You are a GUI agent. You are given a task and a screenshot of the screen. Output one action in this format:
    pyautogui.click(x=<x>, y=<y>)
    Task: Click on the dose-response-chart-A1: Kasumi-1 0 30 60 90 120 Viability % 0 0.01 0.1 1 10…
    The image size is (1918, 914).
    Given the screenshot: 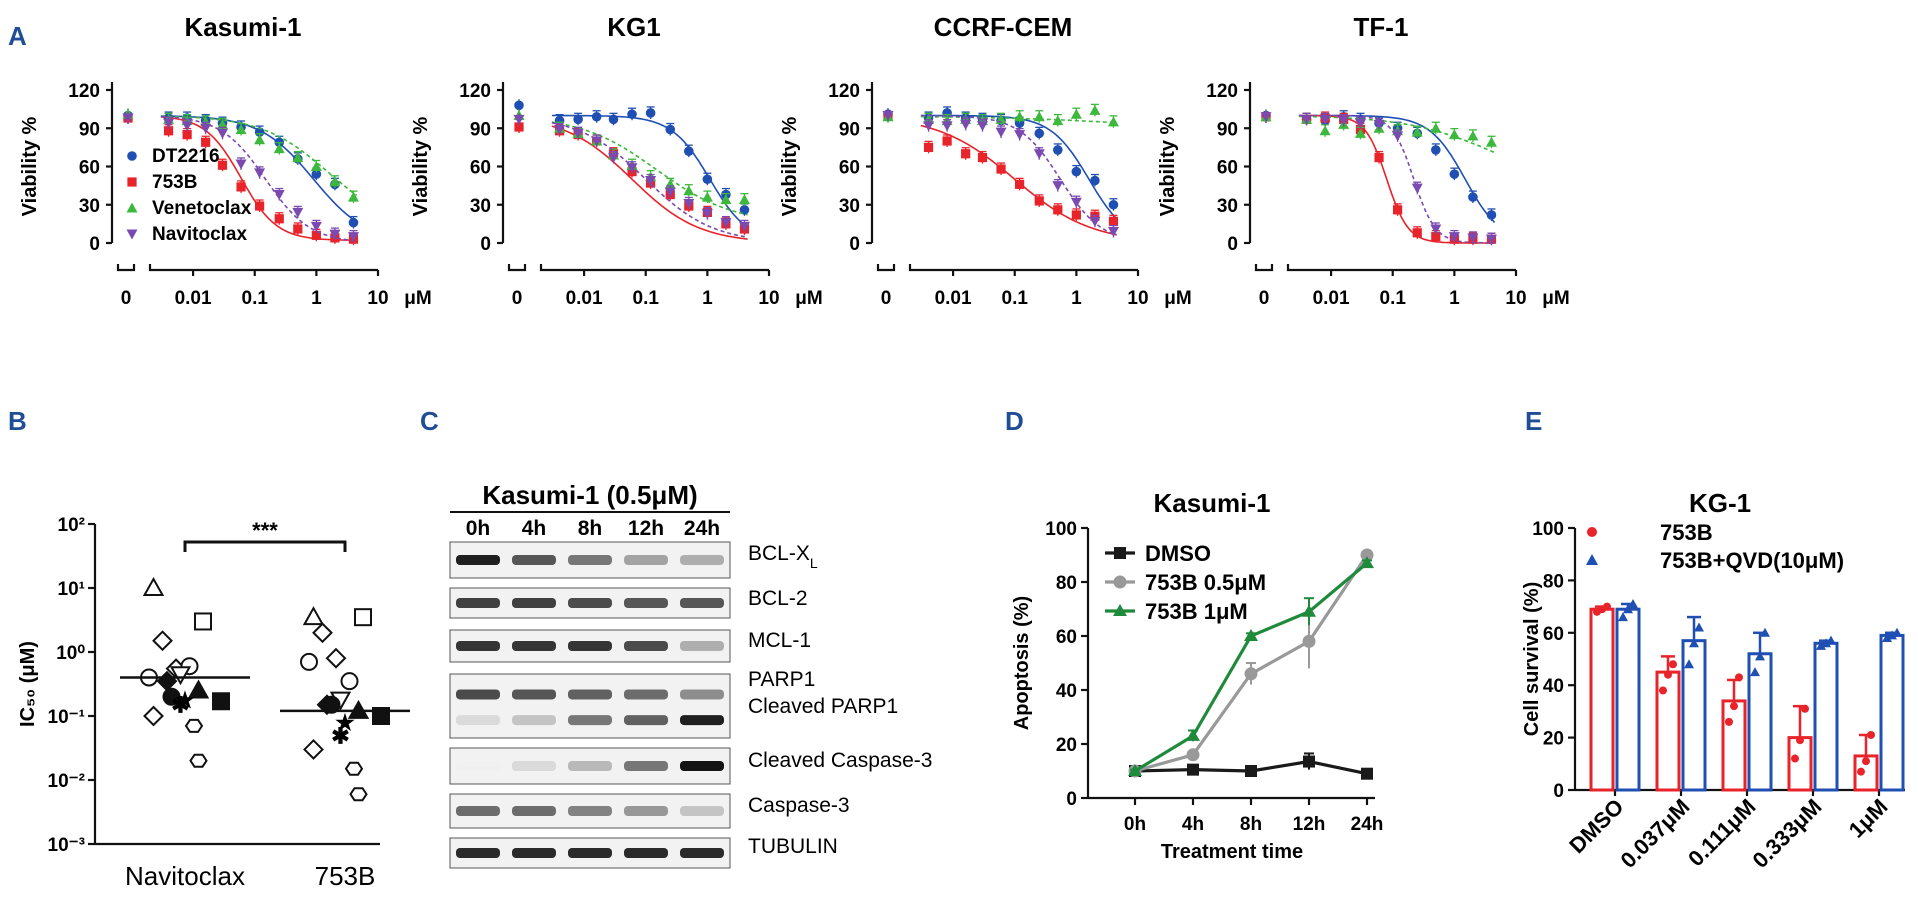 What is the action you would take?
    pyautogui.click(x=225, y=160)
    